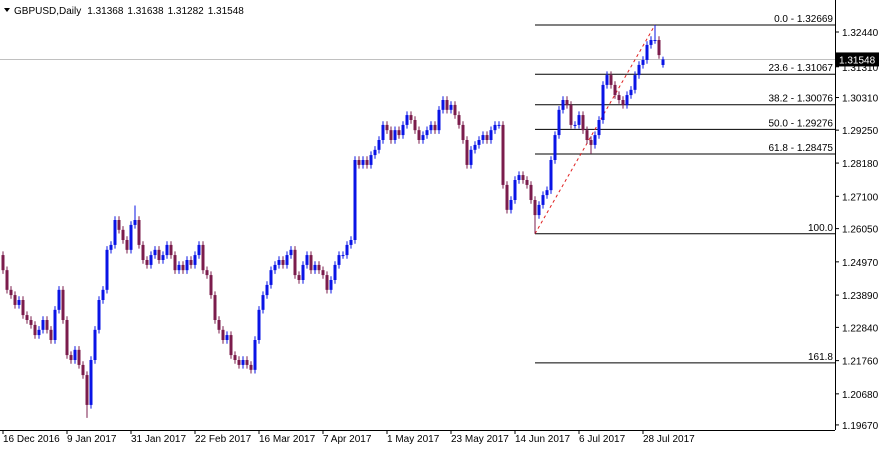 This screenshot has height=450, width=879. What do you see at coordinates (413, 439) in the screenshot?
I see `x-tick-label: 1 May 2017` at bounding box center [413, 439].